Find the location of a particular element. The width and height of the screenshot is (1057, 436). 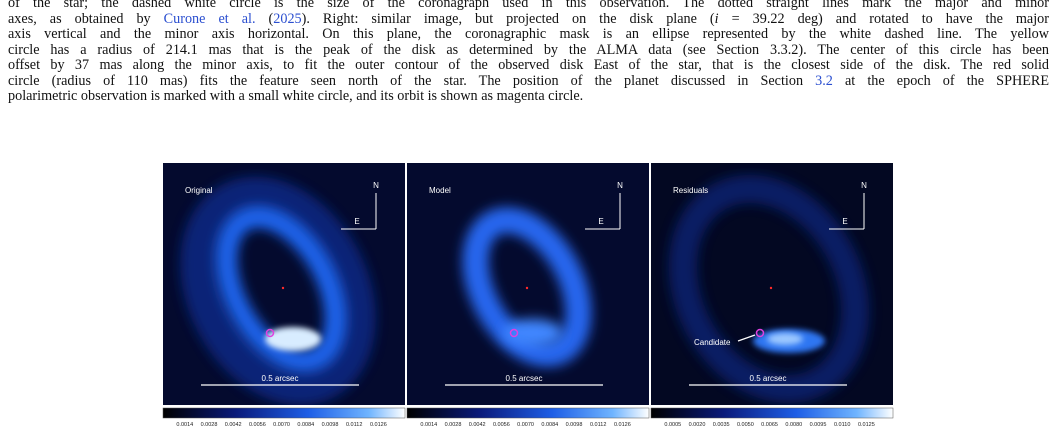

citation-link: 2025 is located at coordinates (287, 18).